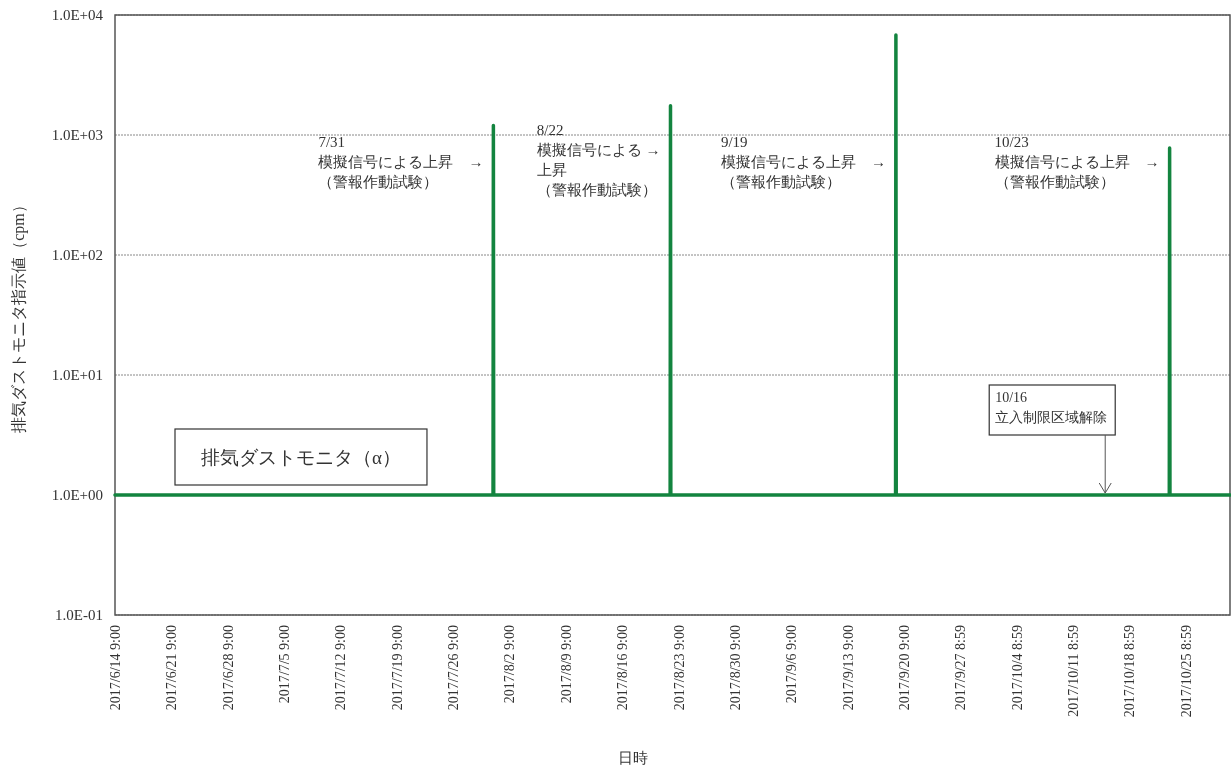 This screenshot has height=773, width=1231. What do you see at coordinates (77, 255) in the screenshot?
I see `y-tick-label: 1.0E+02` at bounding box center [77, 255].